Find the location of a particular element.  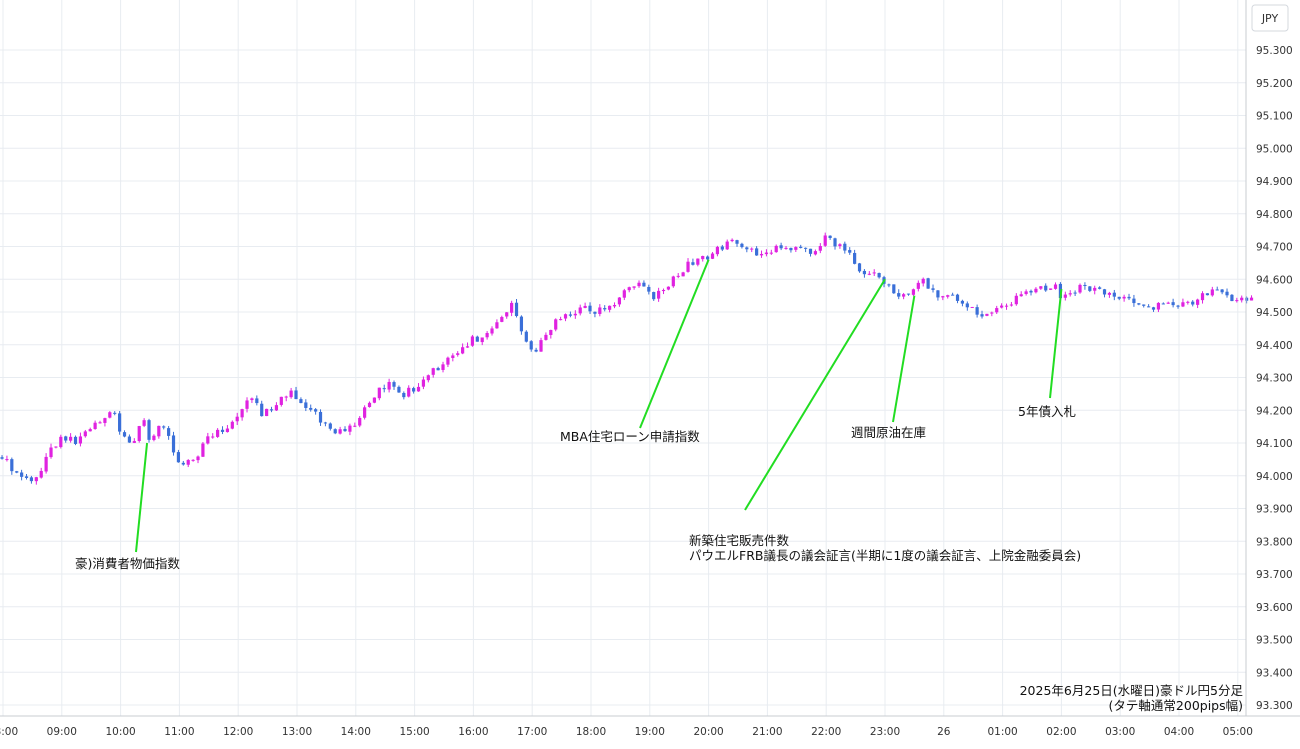

y-tick-label: 93.900 is located at coordinates (1274, 510).